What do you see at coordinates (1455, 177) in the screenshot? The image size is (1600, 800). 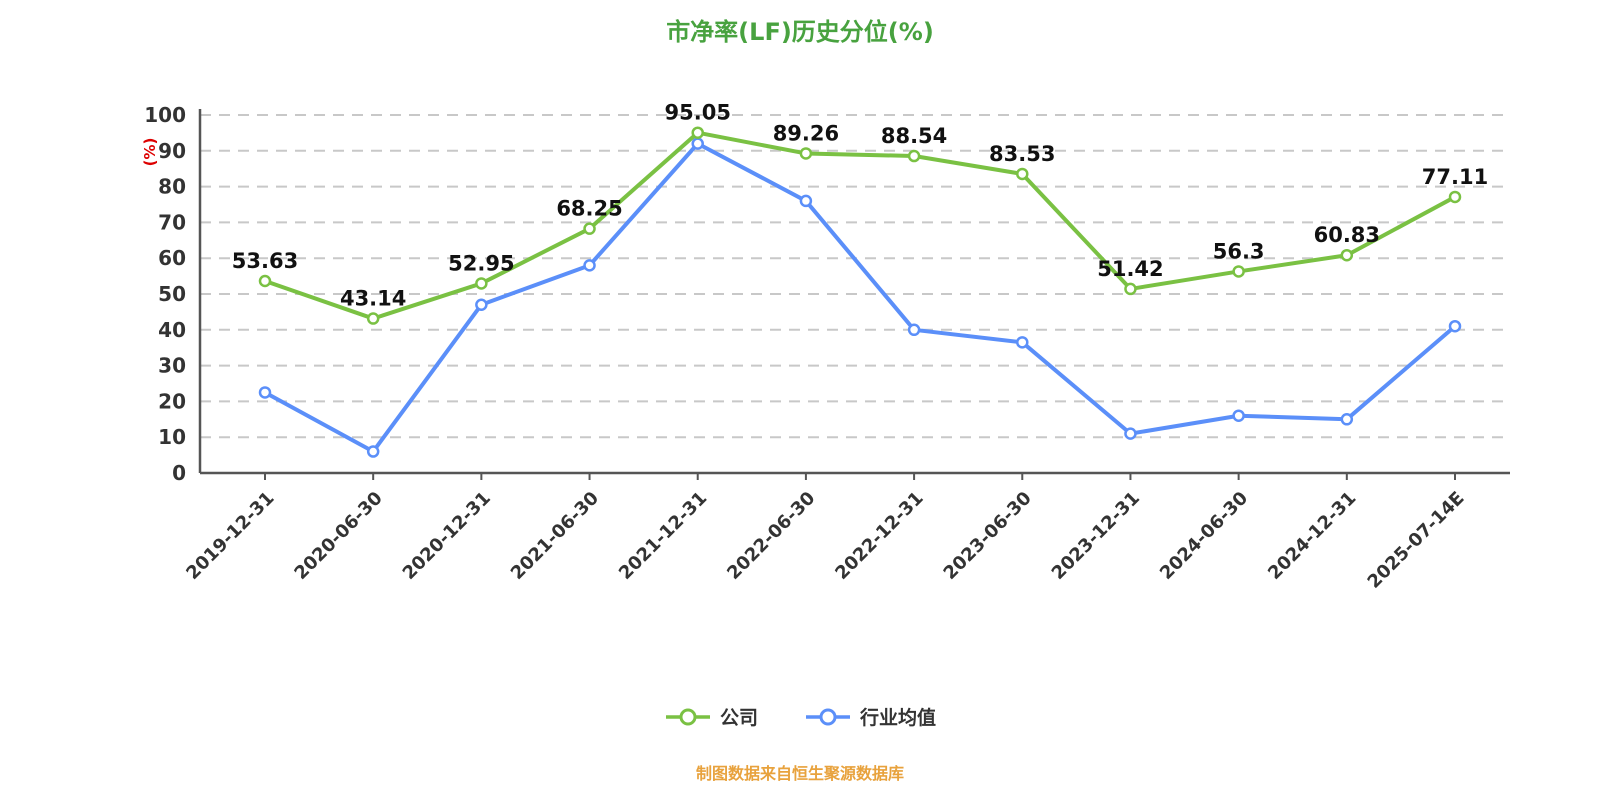 I see `data-label: 77.11` at bounding box center [1455, 177].